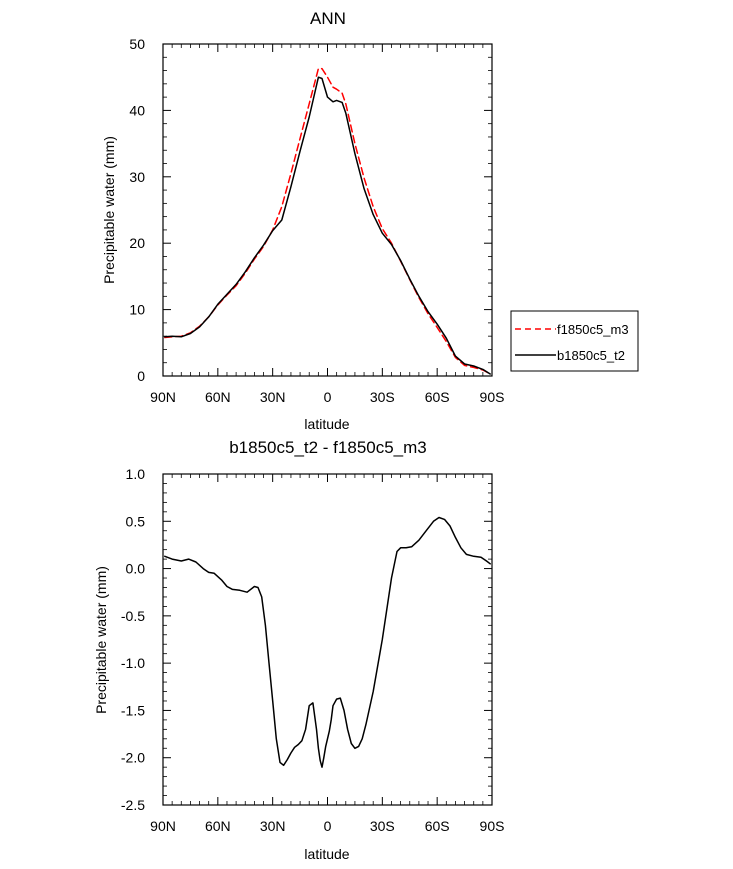 The height and width of the screenshot is (869, 733). What do you see at coordinates (326, 424) in the screenshot?
I see `top-chart-xlabel: latitude` at bounding box center [326, 424].